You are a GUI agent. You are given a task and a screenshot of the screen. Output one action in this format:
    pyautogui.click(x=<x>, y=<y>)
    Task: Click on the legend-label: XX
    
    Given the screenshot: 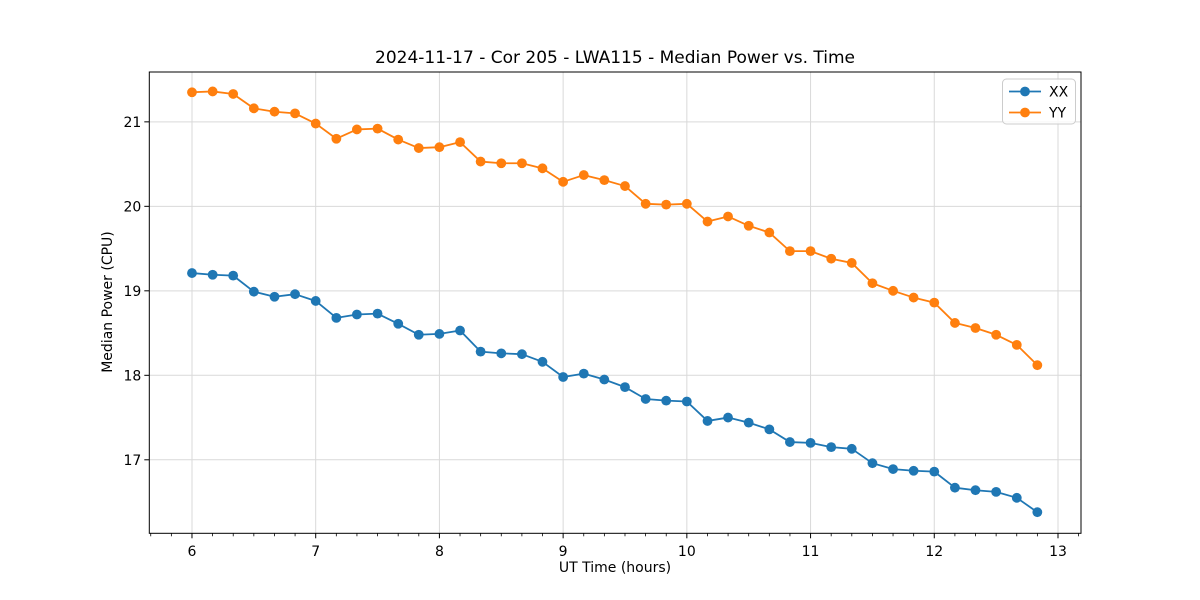 What is the action you would take?
    pyautogui.click(x=1059, y=93)
    